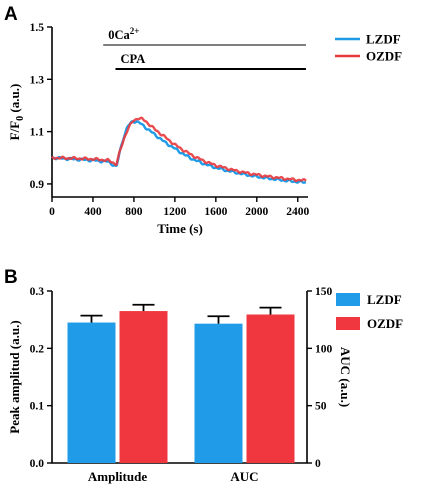 This screenshot has width=436, height=496. What do you see at coordinates (348, 323) in the screenshot?
I see `legend-swatch-ozdf` at bounding box center [348, 323].